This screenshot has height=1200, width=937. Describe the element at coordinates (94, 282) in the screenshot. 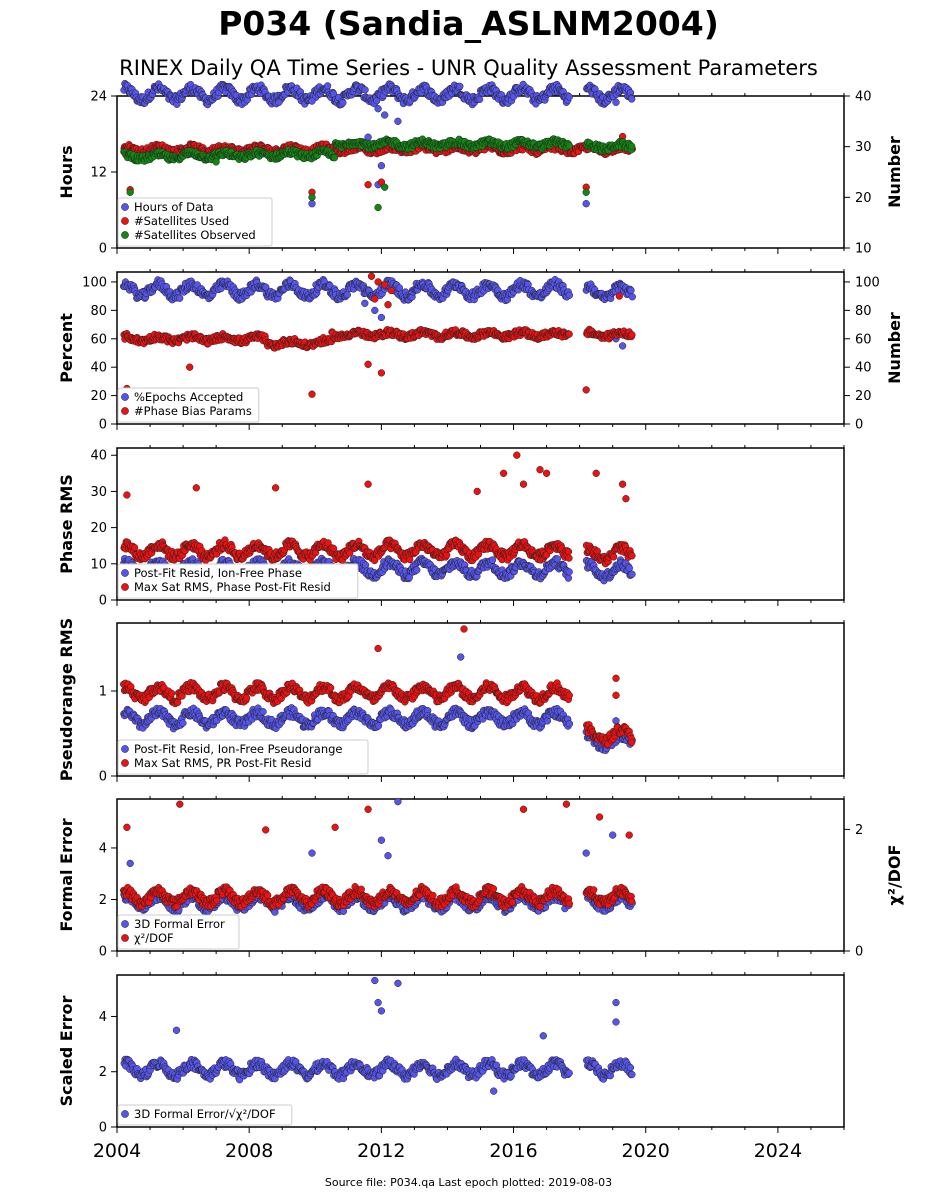

I see `y-tick-label: 100` at that location.